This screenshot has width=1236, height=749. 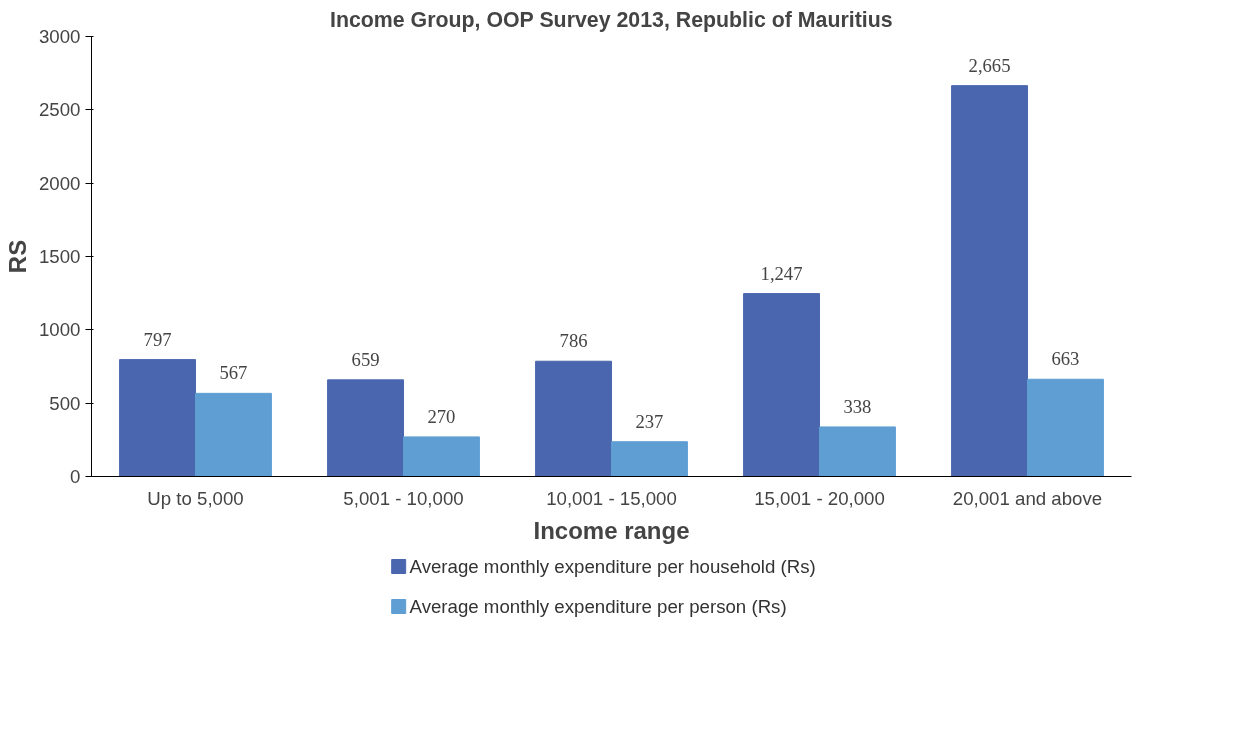 I want to click on y-tick-label: 1000, so click(x=60, y=330).